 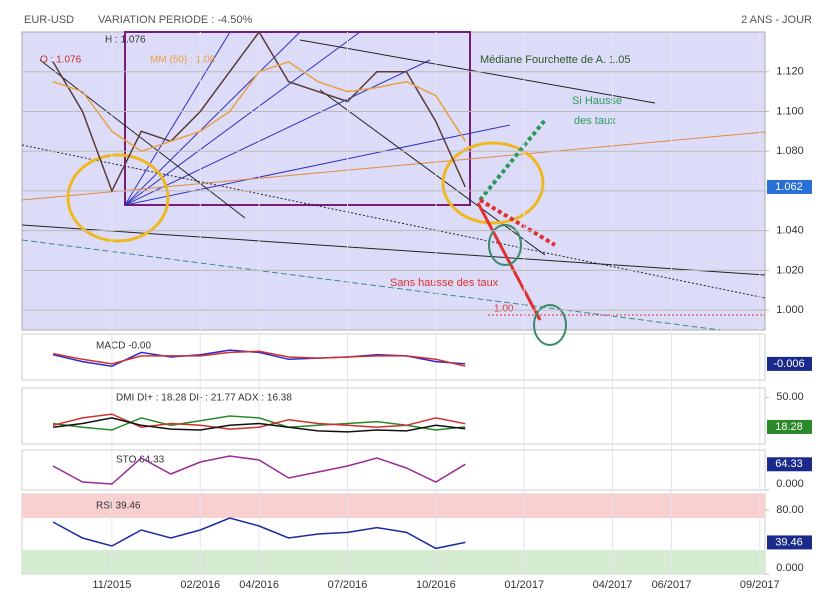 I want to click on x-tick-label: 07/2016, so click(x=348, y=585).